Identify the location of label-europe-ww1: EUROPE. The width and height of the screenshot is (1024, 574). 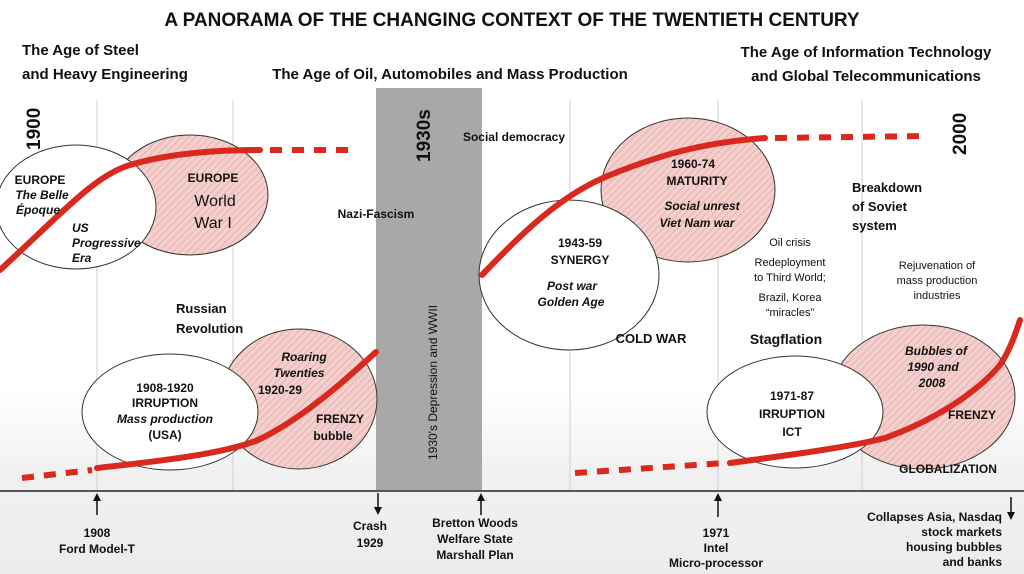
(213, 178).